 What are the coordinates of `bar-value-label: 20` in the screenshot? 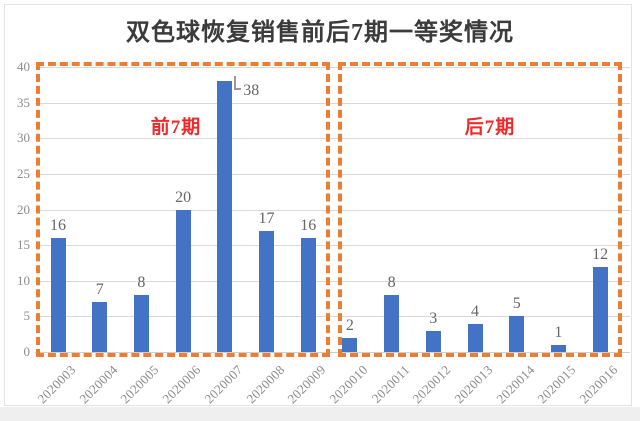 It's located at (183, 197).